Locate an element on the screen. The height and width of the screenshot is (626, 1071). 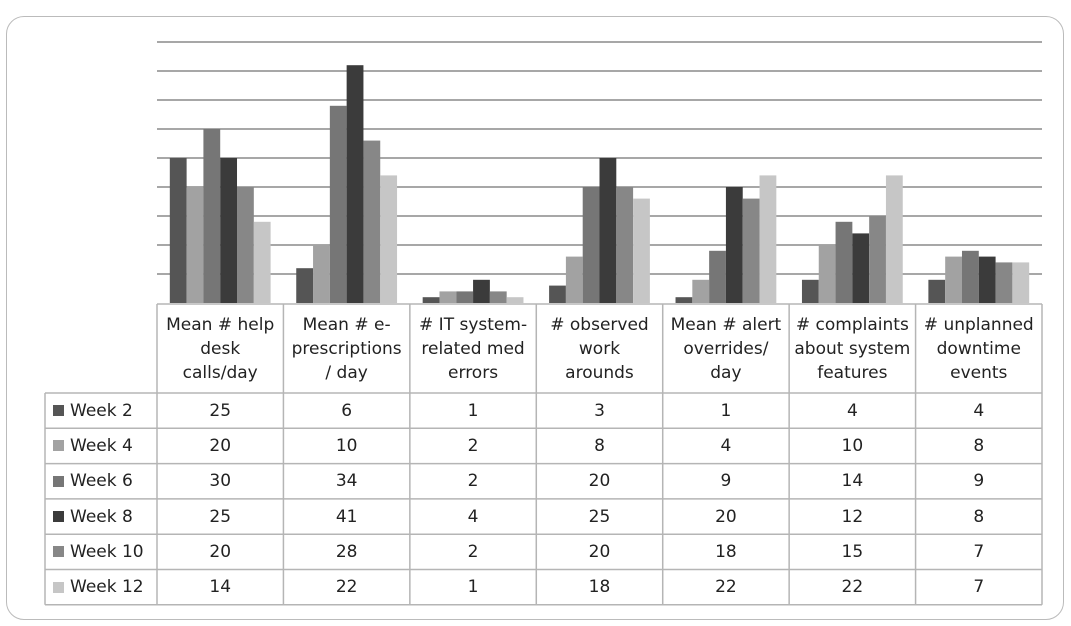
bar-week-2-cat2 is located at coordinates (305, 285).